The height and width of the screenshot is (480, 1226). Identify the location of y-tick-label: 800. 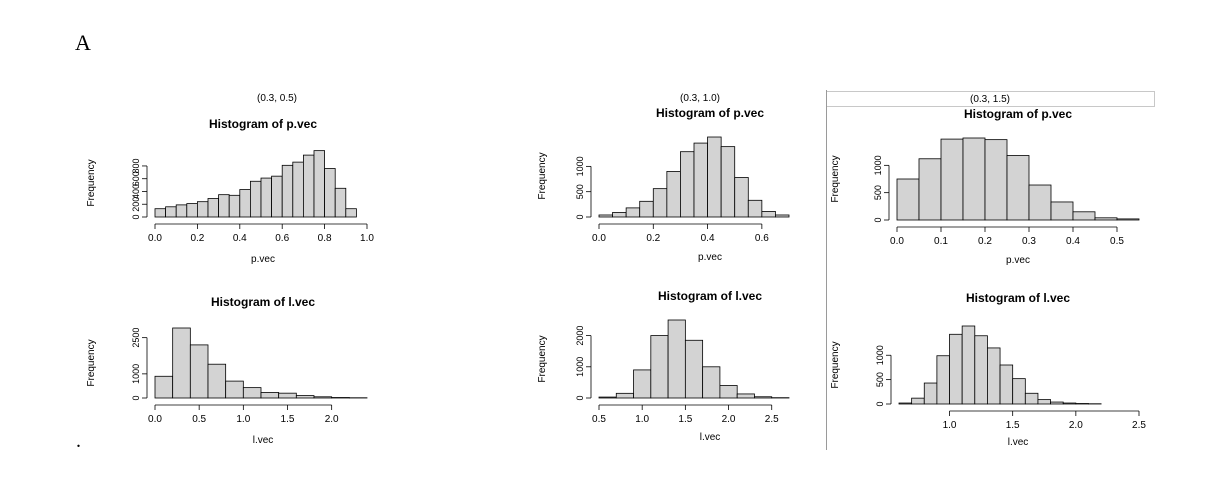
(136, 165).